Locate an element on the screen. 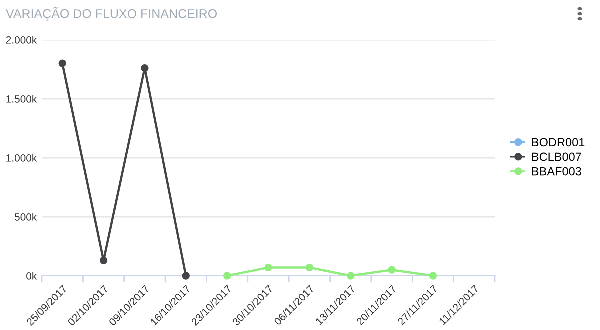 This screenshot has height=330, width=600. legend-label: BCLB007 is located at coordinates (557, 157).